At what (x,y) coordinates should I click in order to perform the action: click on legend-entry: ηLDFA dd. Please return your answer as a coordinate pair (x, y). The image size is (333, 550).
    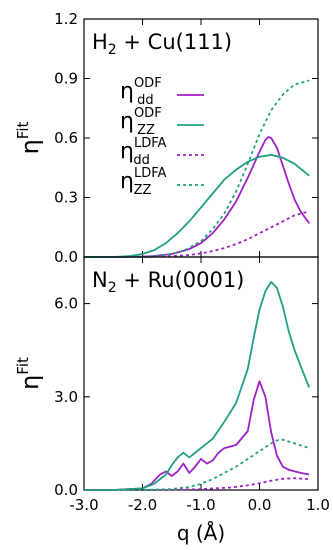
    Looking at the image, I should click on (162, 152).